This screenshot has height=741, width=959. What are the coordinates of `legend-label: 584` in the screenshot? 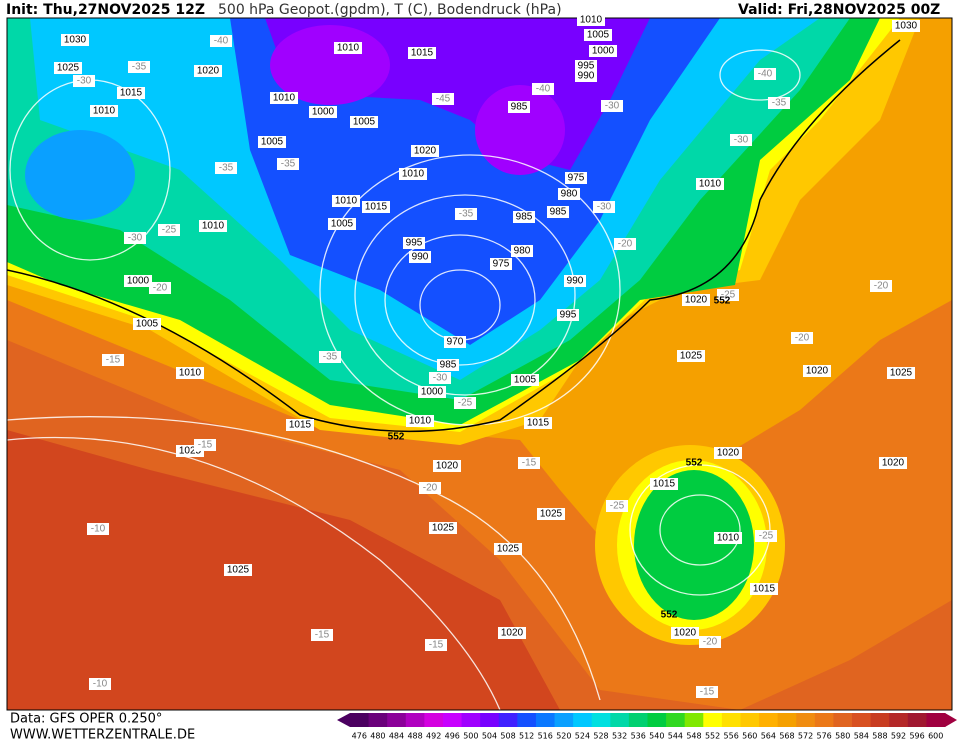 It's located at (861, 736).